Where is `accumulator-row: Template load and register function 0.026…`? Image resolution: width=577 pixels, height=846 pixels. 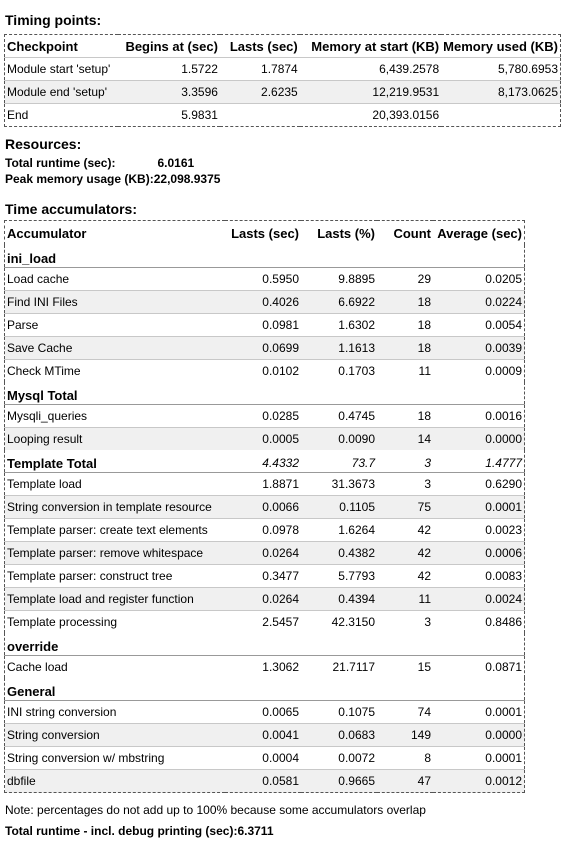
accumulator-row: Template load and register function 0.026… is located at coordinates (264, 599).